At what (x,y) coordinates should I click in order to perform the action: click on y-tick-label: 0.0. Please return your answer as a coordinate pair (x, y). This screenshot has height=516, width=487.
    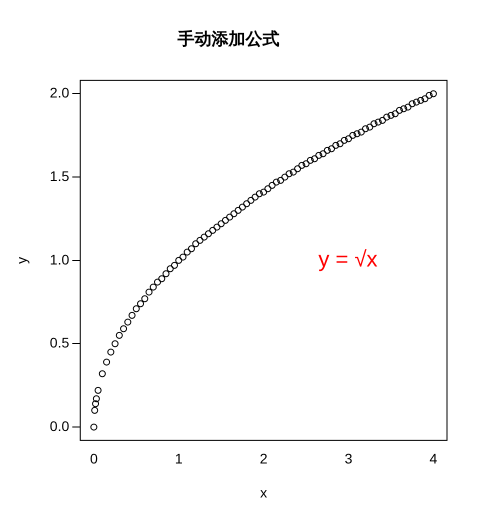
    Looking at the image, I should click on (60, 426).